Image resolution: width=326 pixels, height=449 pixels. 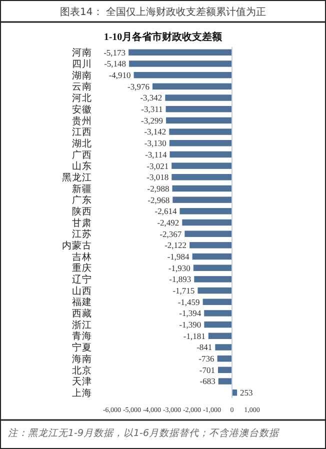 I want to click on data-label: -2,968, so click(x=159, y=199).